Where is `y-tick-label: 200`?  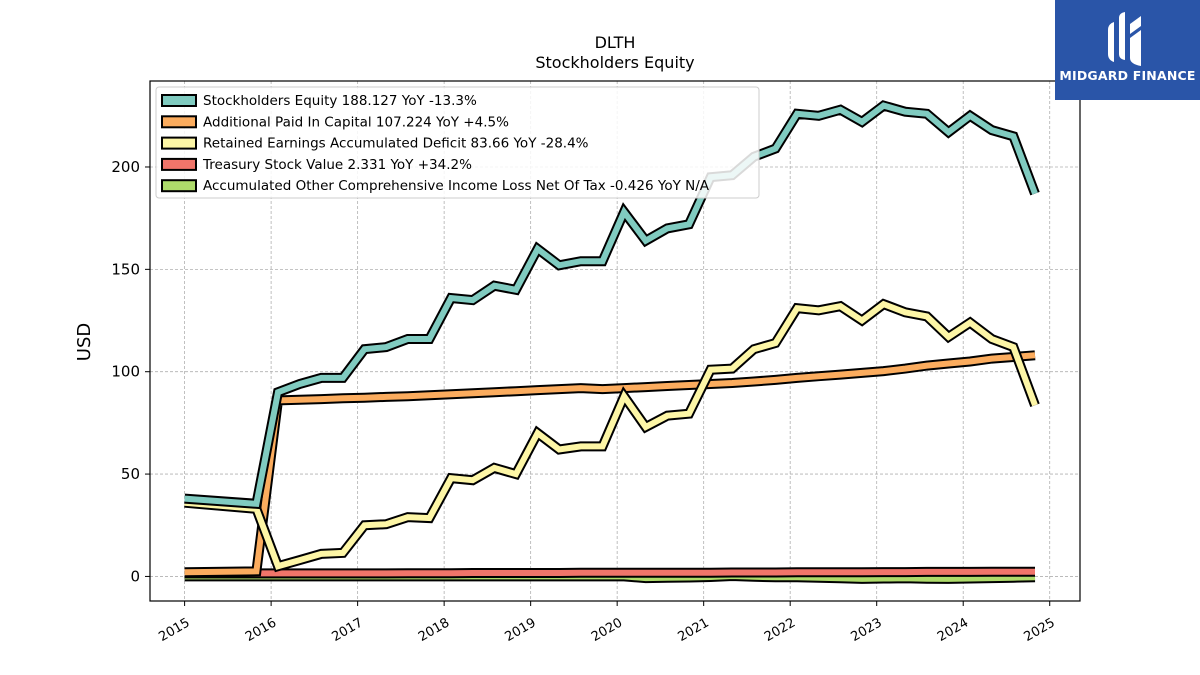
y-tick-label: 200 is located at coordinates (125, 167).